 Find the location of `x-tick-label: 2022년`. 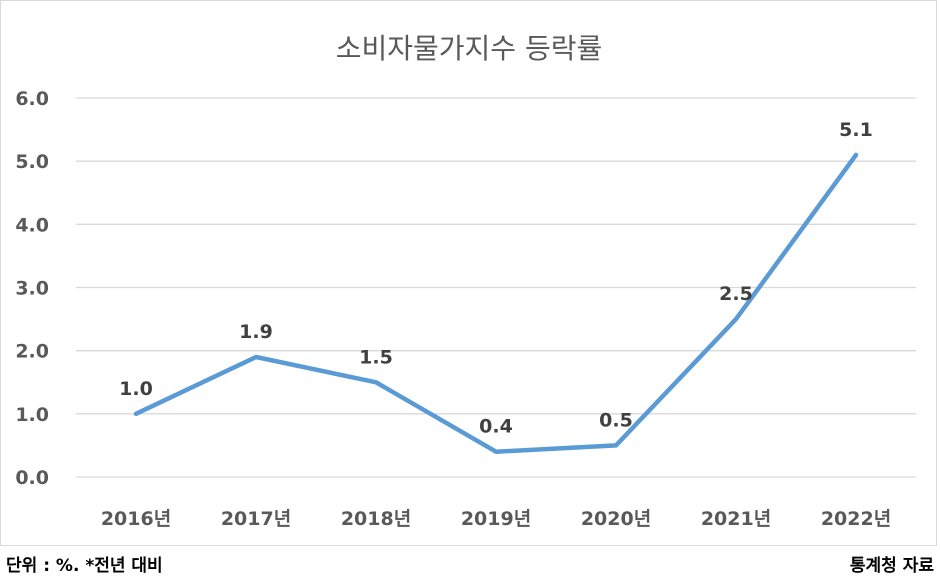

x-tick-label: 2022년 is located at coordinates (856, 519).